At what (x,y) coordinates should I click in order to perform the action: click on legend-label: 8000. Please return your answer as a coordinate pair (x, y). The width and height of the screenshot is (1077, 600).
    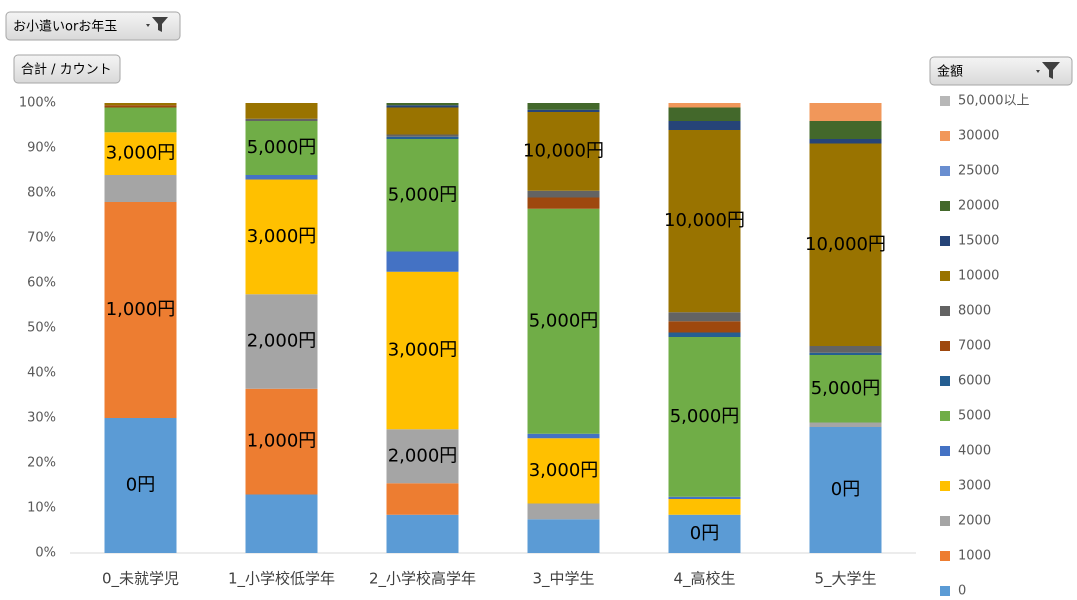
    Looking at the image, I should click on (974, 311).